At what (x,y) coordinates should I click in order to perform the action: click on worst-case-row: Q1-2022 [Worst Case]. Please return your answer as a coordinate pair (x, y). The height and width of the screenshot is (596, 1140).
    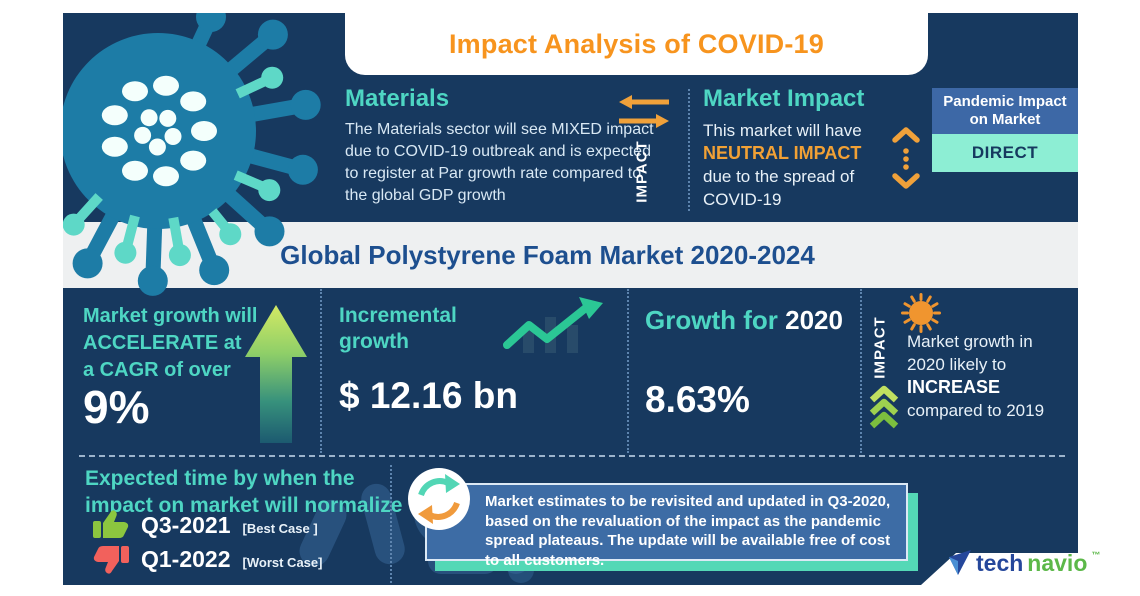
    Looking at the image, I should click on (207, 559).